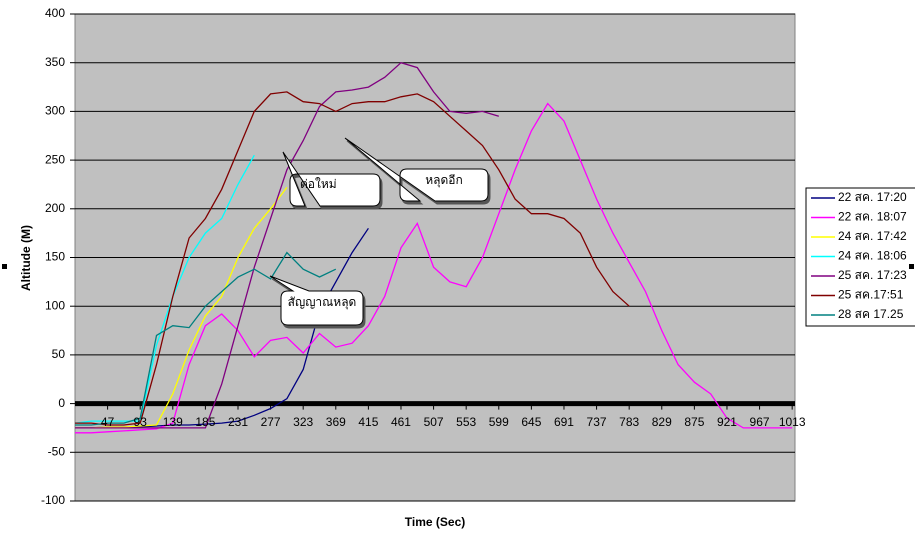 The width and height of the screenshot is (915, 537). What do you see at coordinates (55, 111) in the screenshot?
I see `y-tick-label: 300` at bounding box center [55, 111].